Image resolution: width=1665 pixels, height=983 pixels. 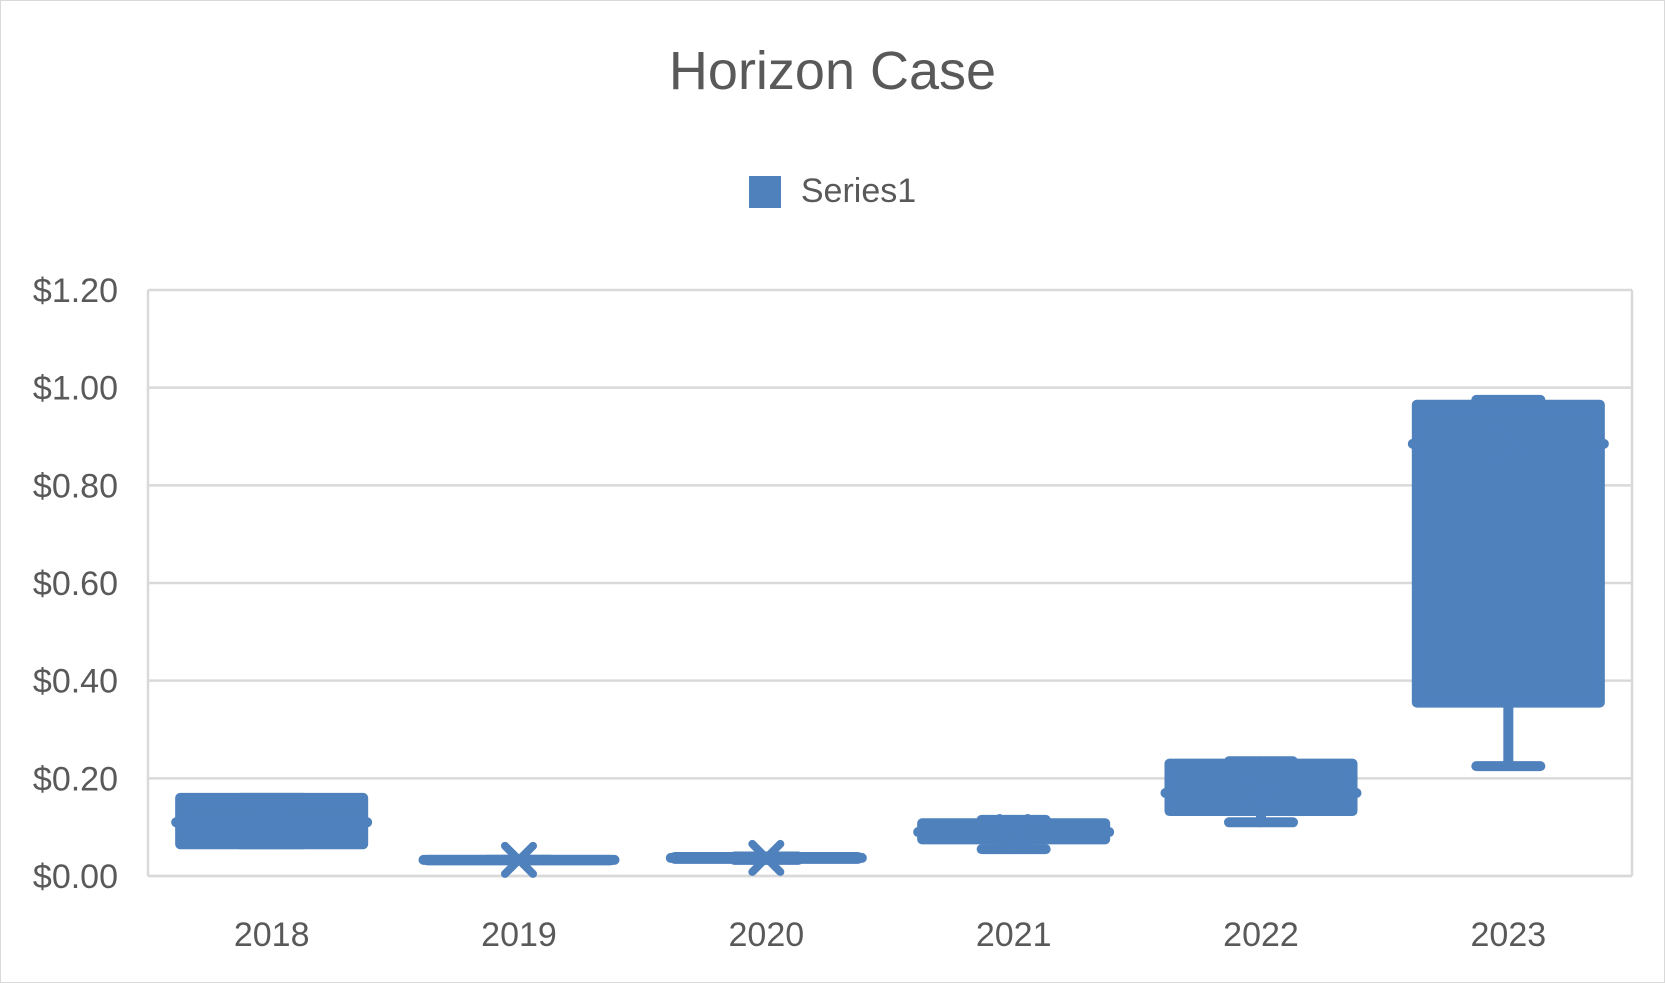 What do you see at coordinates (832, 71) in the screenshot?
I see `chart-title: Horizon Case` at bounding box center [832, 71].